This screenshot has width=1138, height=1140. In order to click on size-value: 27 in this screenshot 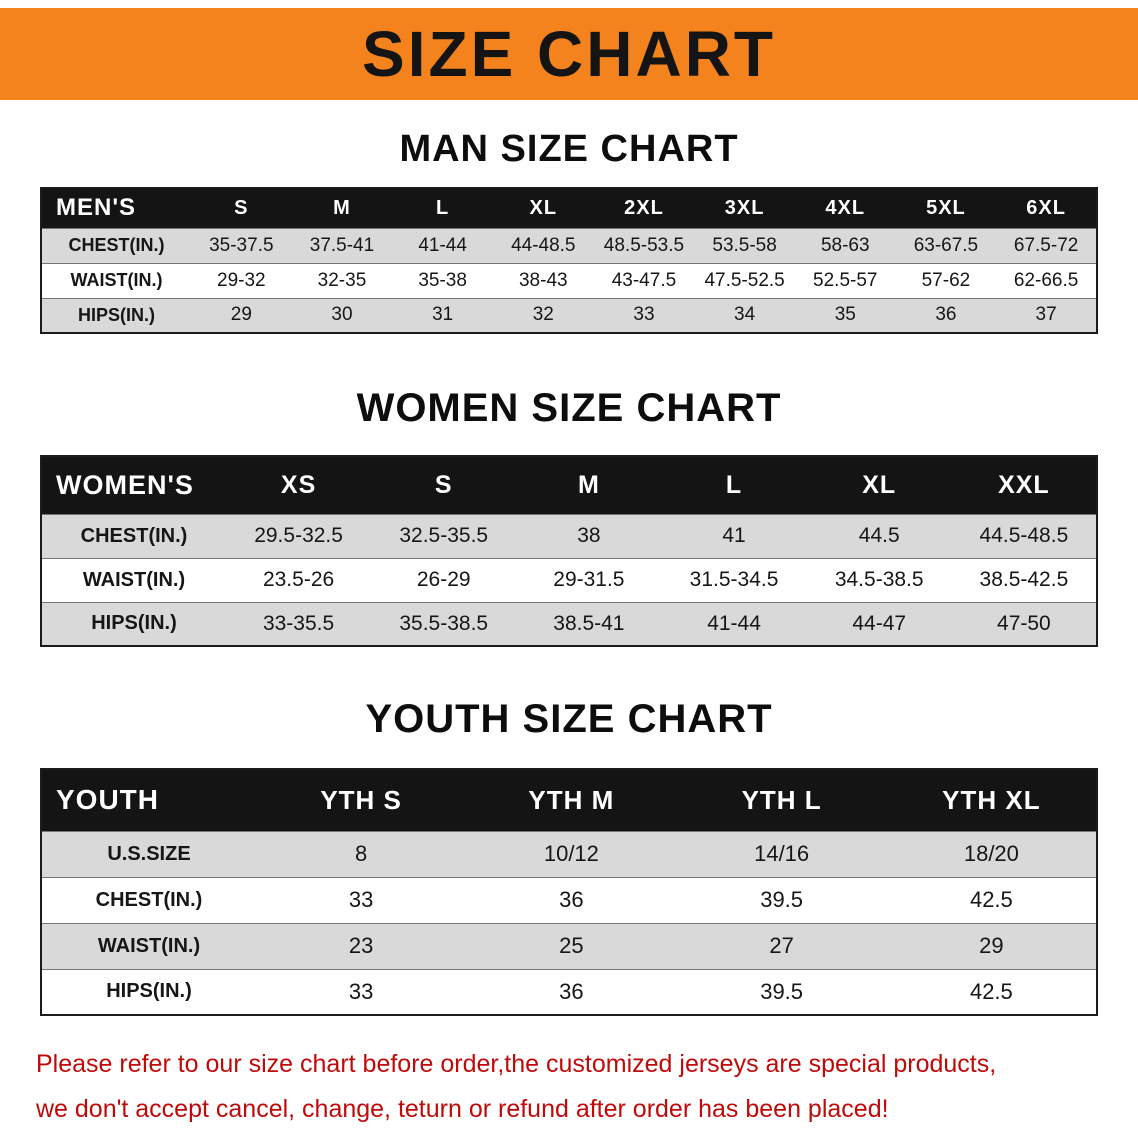, I will do `click(781, 946)`.